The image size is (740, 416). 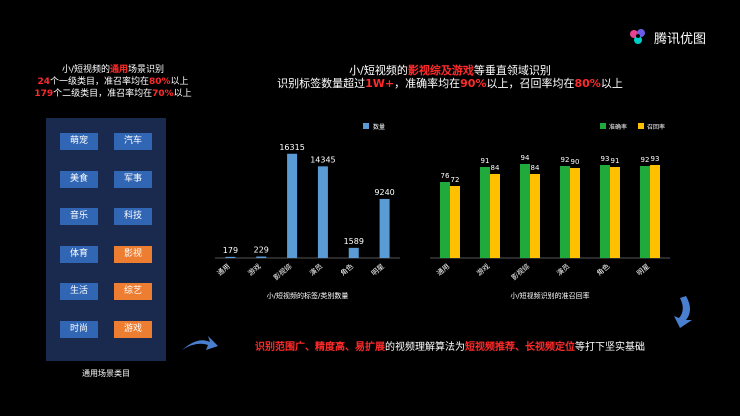 What do you see at coordinates (133, 216) in the screenshot?
I see `category-tag: 科技` at bounding box center [133, 216].